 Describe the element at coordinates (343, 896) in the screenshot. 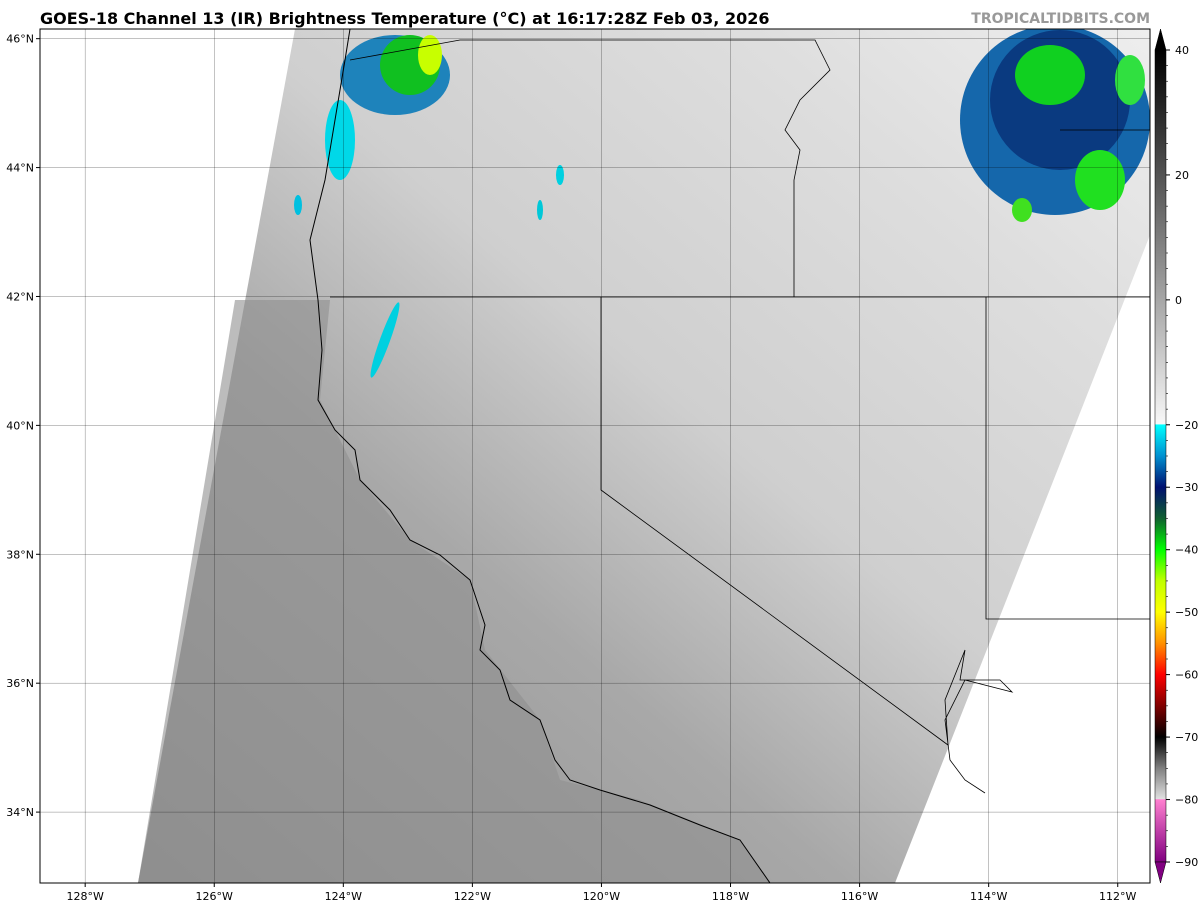

I see `lon-tick-label: 124°W` at that location.